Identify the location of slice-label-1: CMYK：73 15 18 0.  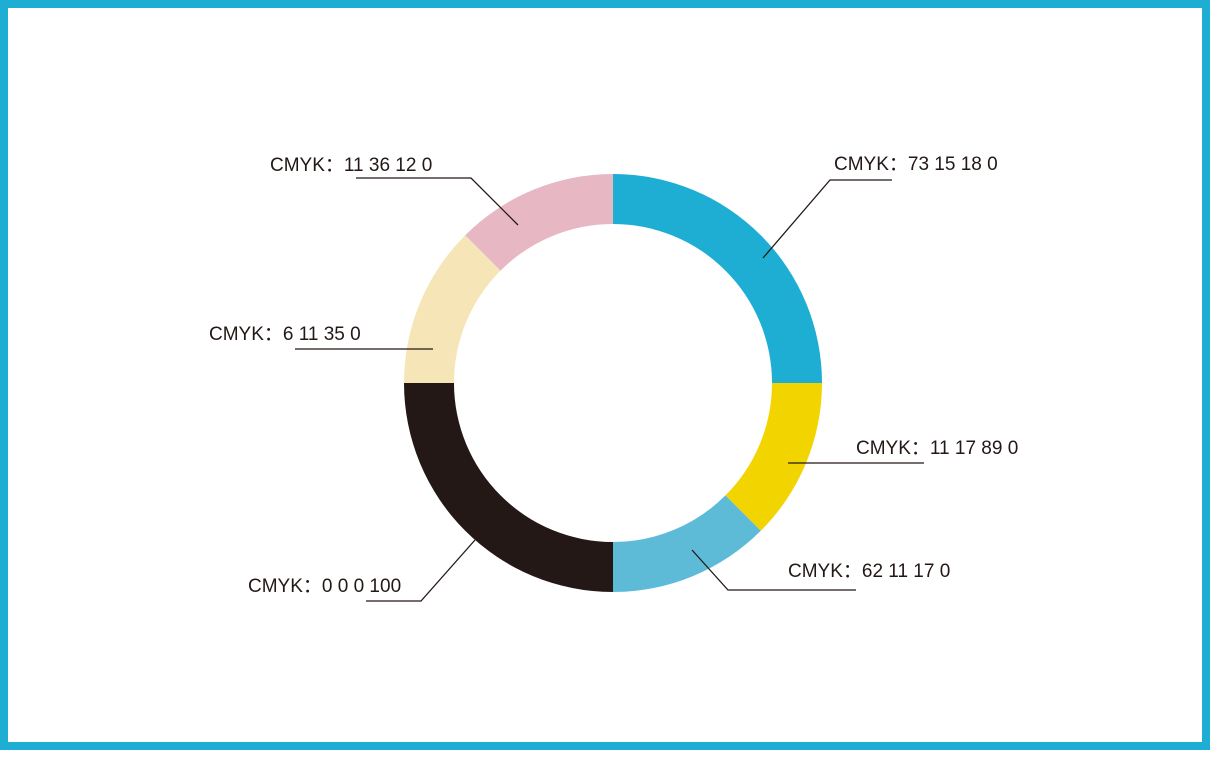
(916, 164).